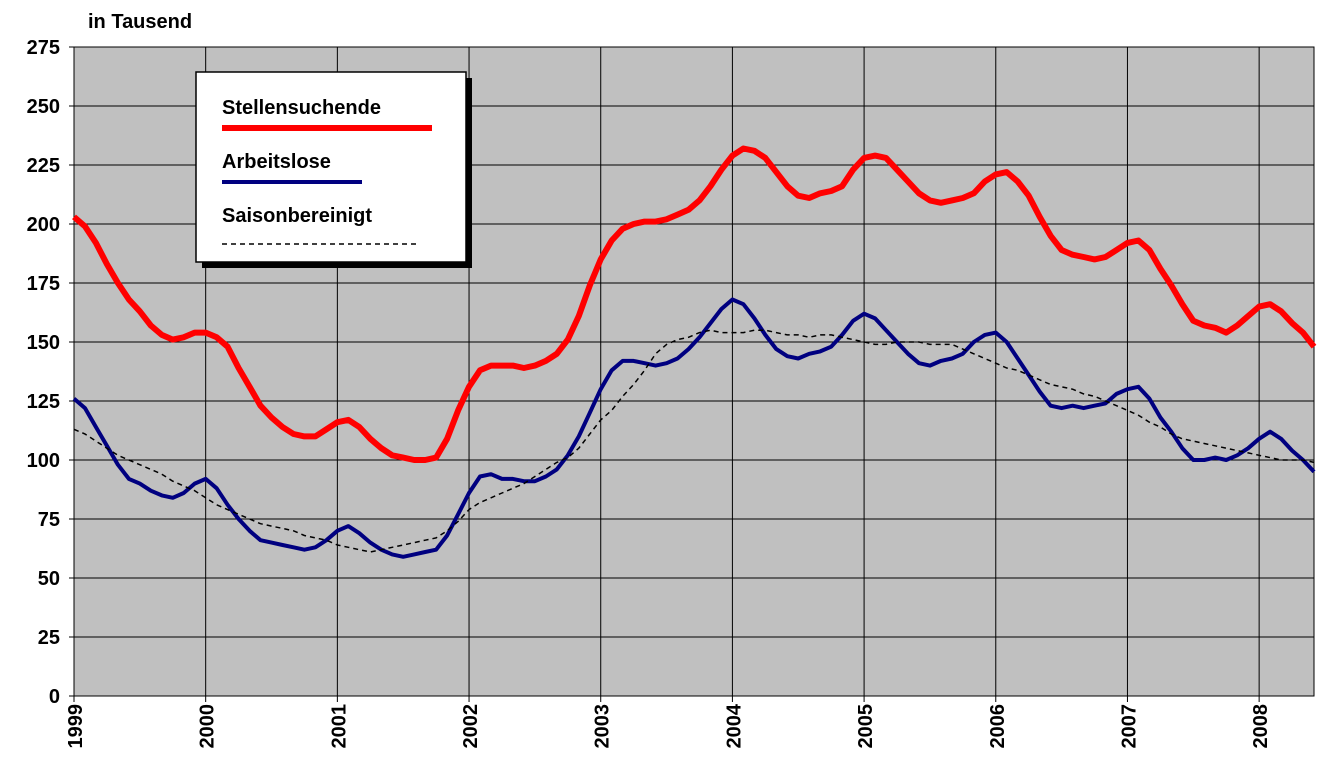 The image size is (1320, 778). I want to click on y-tick-label: 125, so click(43, 402).